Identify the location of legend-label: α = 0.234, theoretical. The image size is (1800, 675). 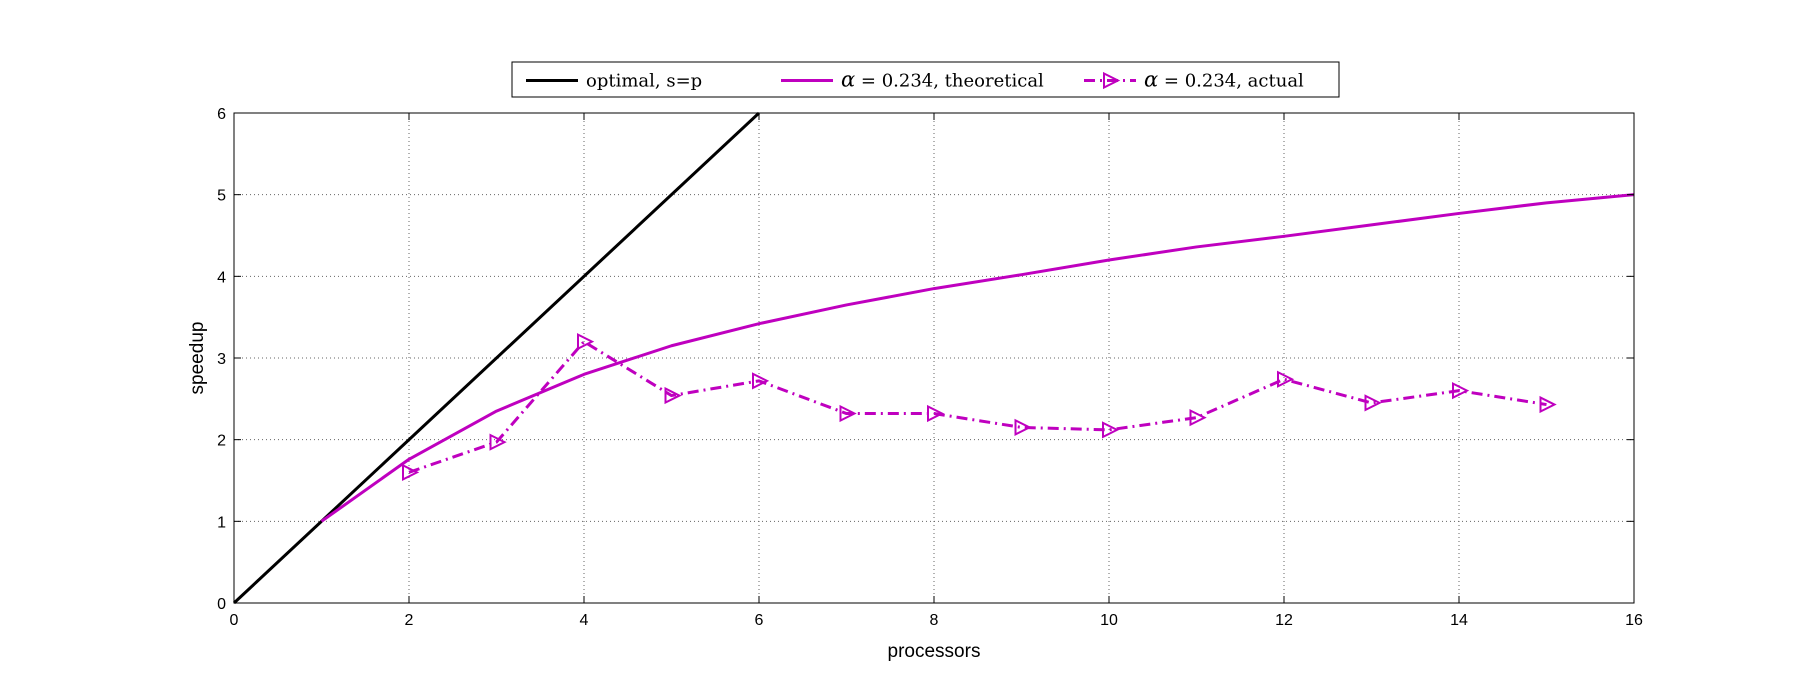
(942, 80).